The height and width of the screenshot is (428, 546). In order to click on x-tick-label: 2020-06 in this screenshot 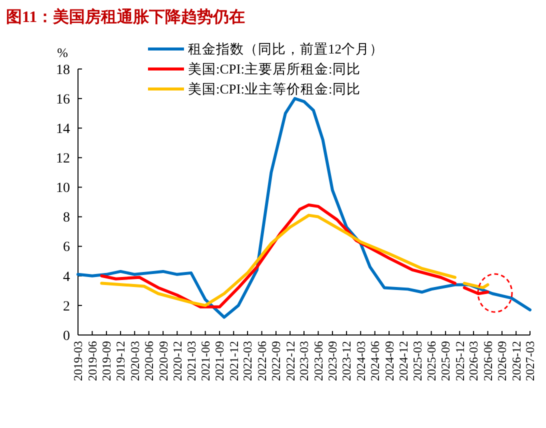, I will do `click(149, 361)`.